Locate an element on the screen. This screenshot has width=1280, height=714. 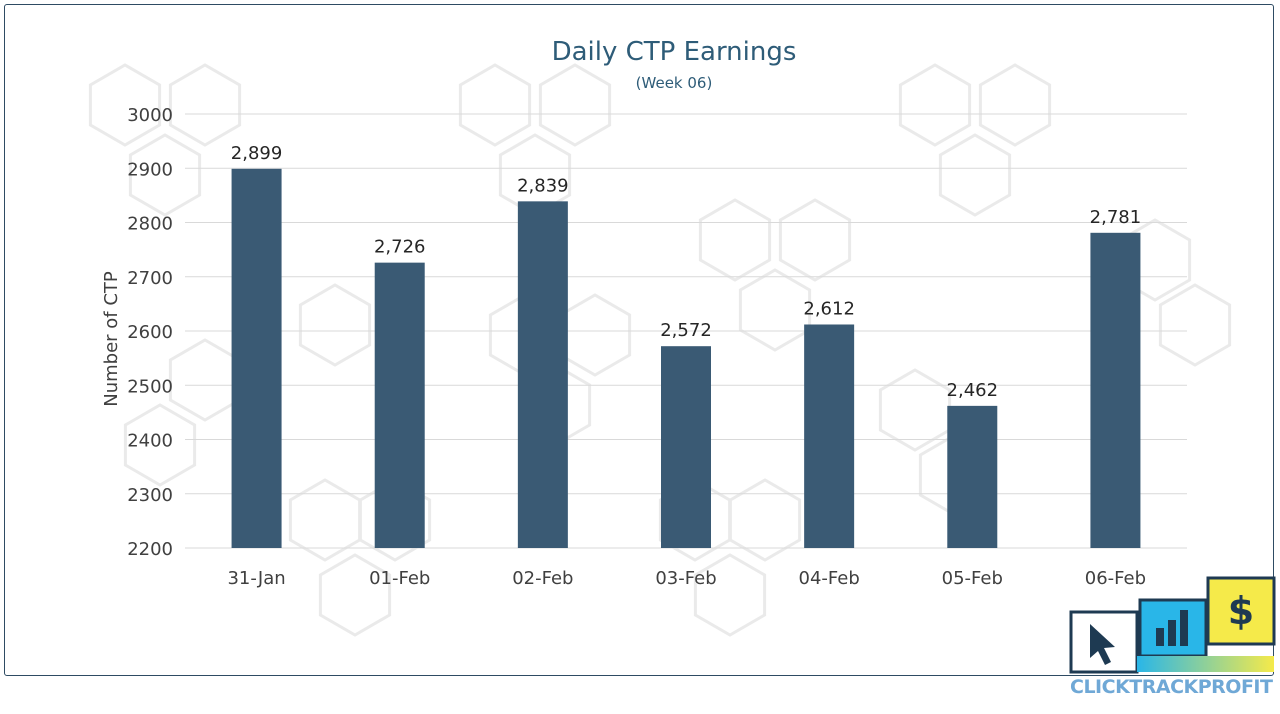
y-axis-label: Number of CTP is located at coordinates (111, 339).